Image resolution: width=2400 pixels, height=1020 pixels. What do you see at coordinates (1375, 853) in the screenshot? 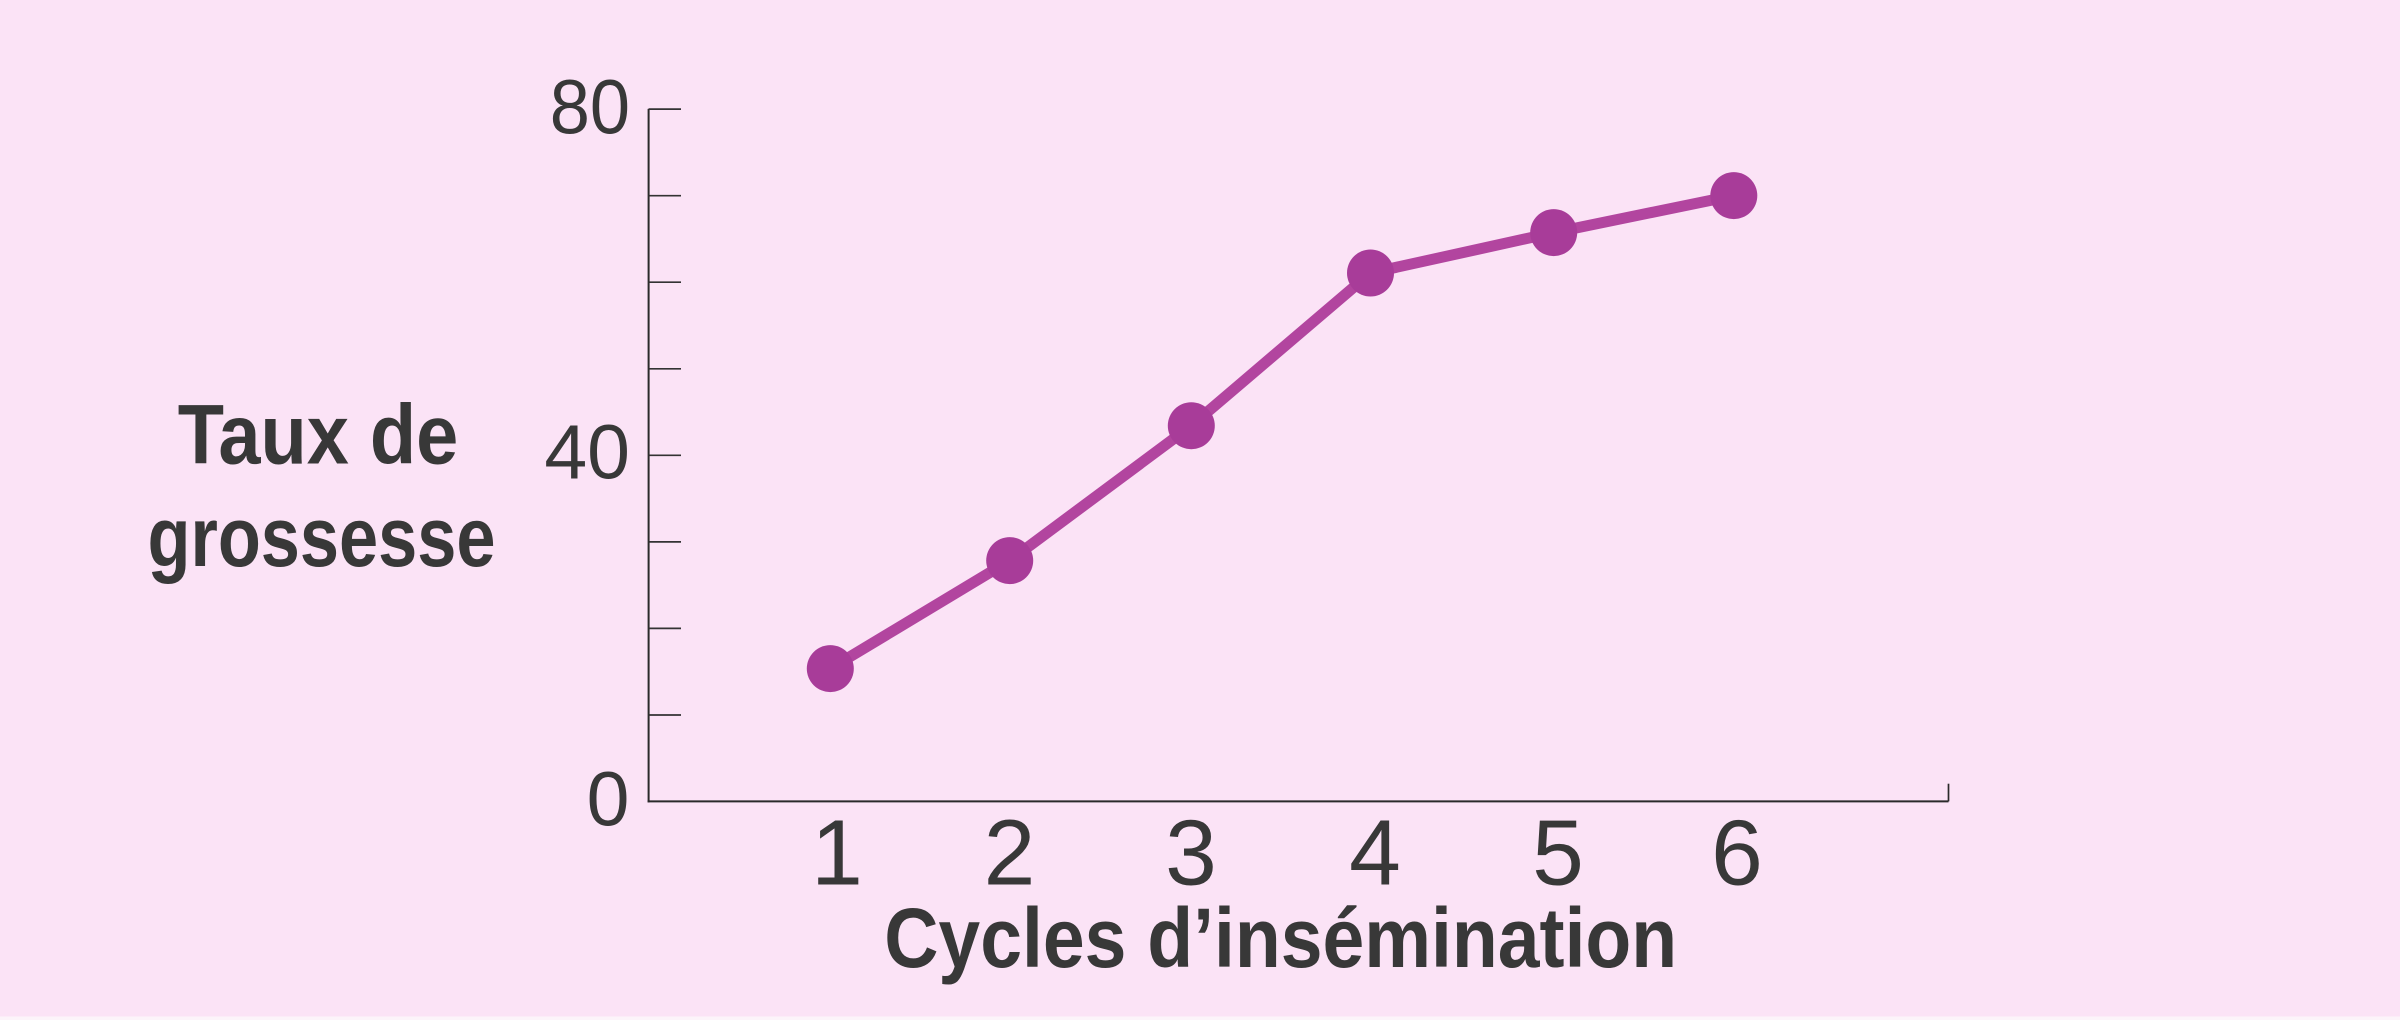
I see `svg-text: 4` at bounding box center [1375, 853].